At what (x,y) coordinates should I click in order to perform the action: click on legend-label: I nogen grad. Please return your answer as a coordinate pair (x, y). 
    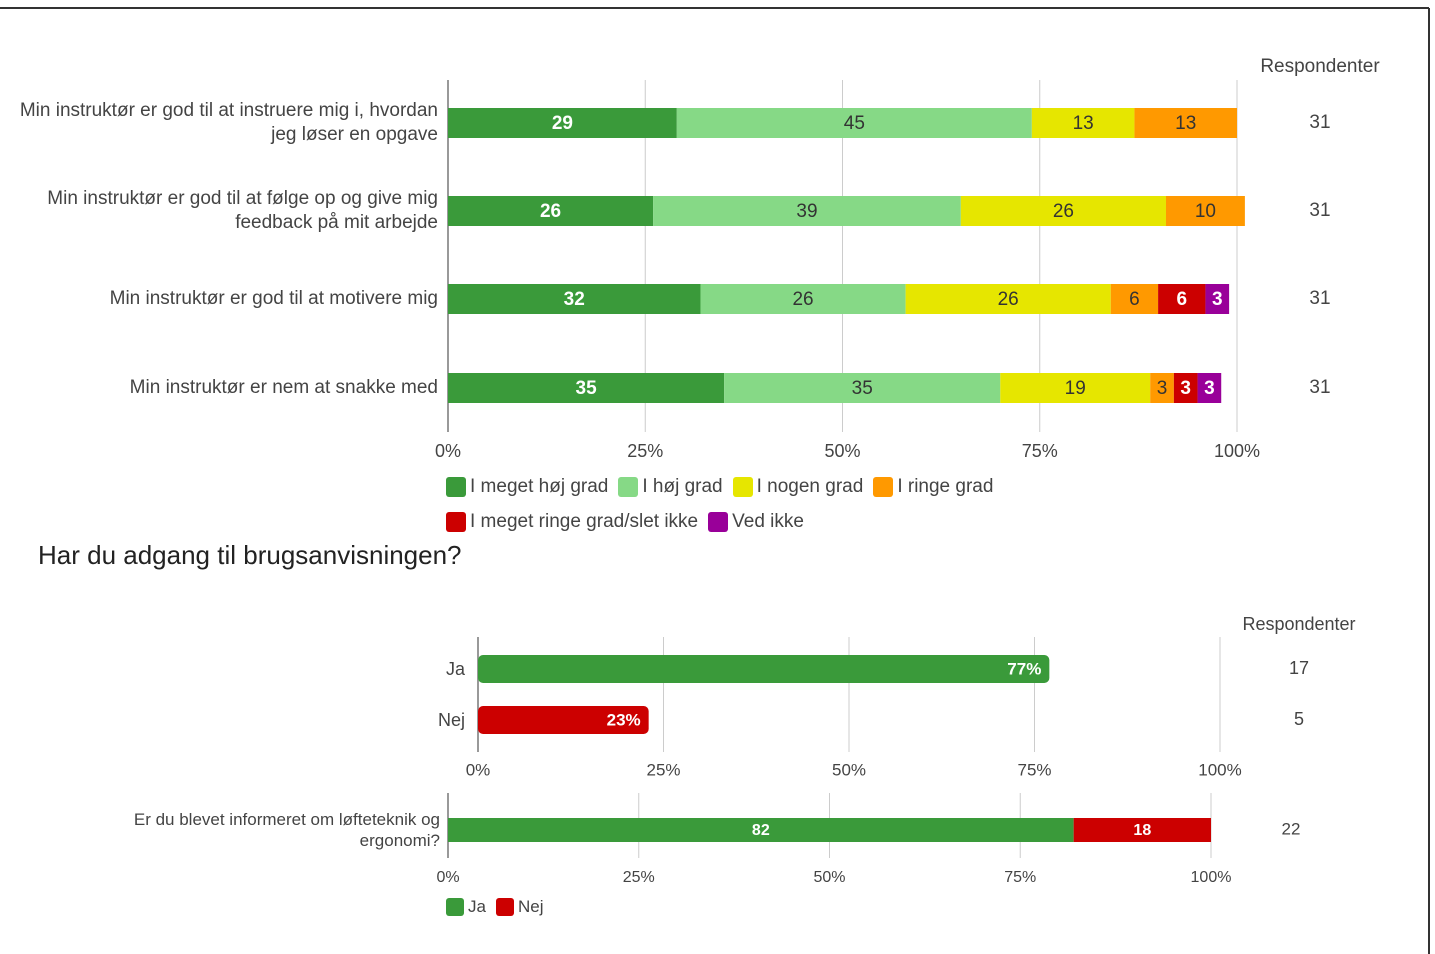
    Looking at the image, I should click on (810, 486).